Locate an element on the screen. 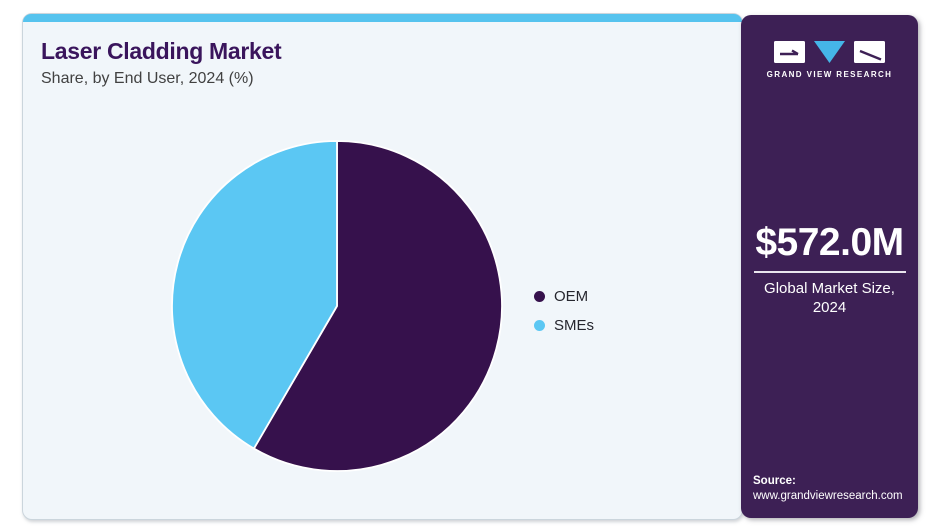 Image resolution: width=931 pixels, height=527 pixels. legend-item-oem: OEM is located at coordinates (564, 296).